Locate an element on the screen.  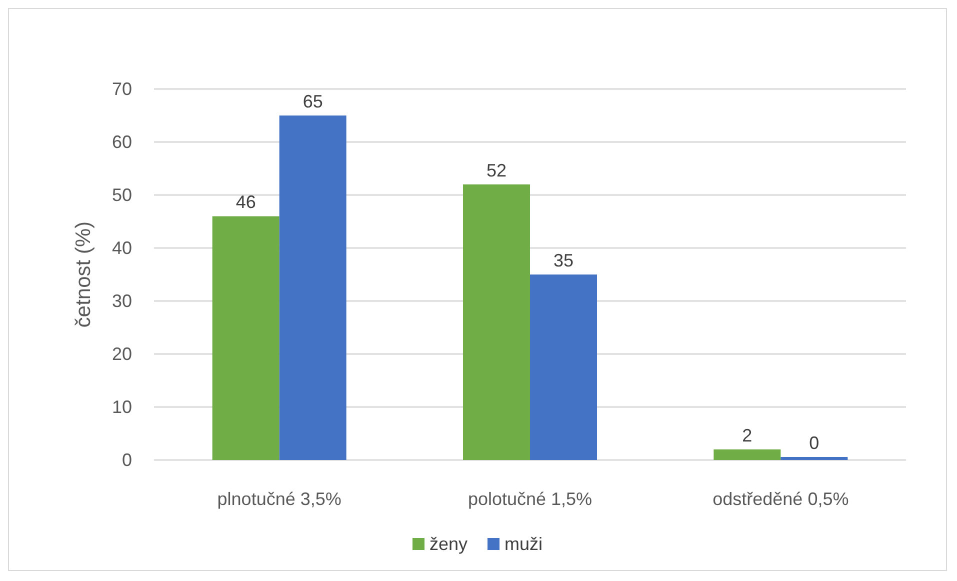
x-tick-label: polotučné 1,5% is located at coordinates (530, 499).